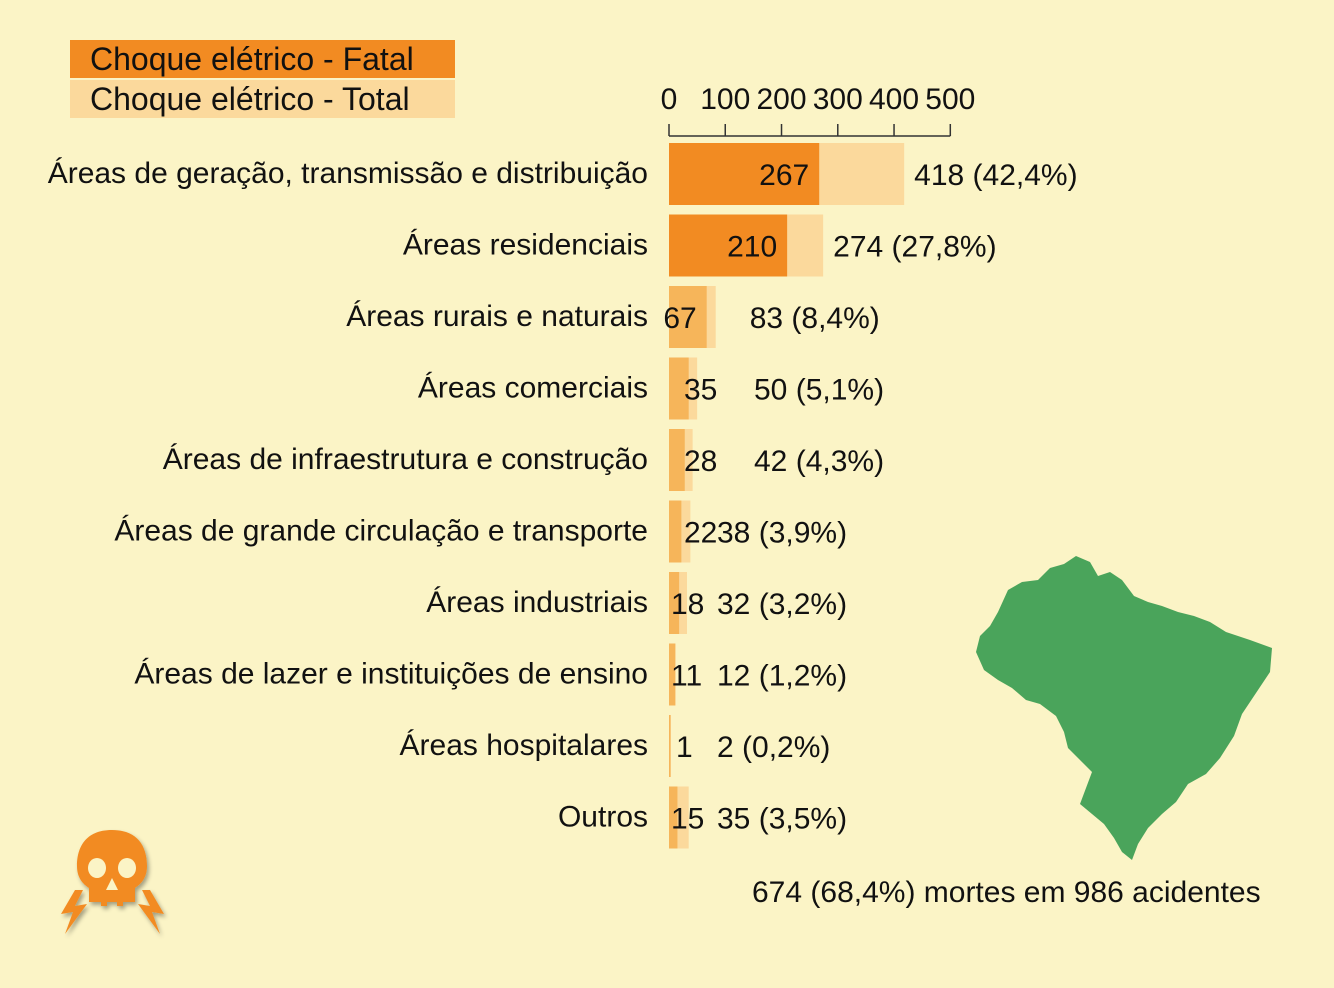 The width and height of the screenshot is (1334, 988). I want to click on legend-item-total: Choque elétrico - Total, so click(262, 99).